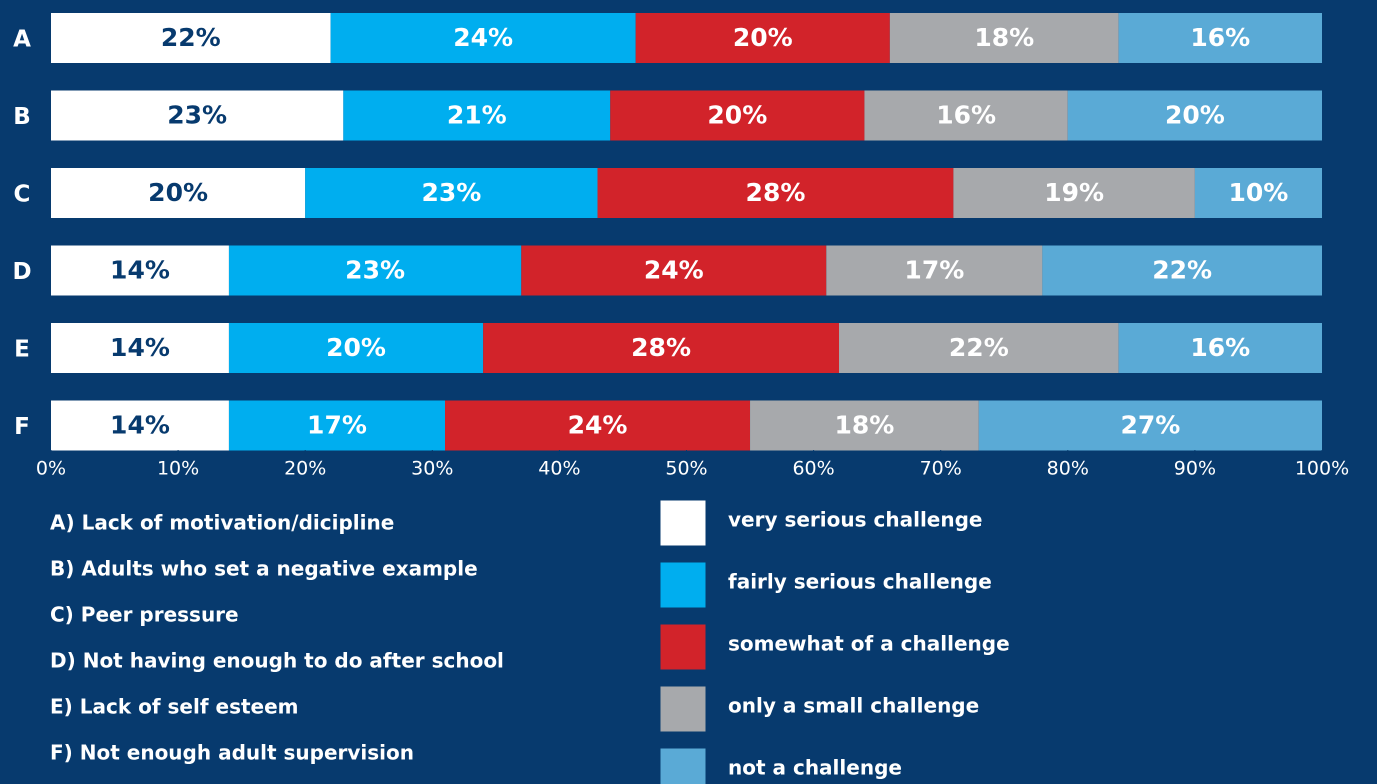  What do you see at coordinates (860, 582) in the screenshot?
I see `legend-label: fairly serious challenge` at bounding box center [860, 582].